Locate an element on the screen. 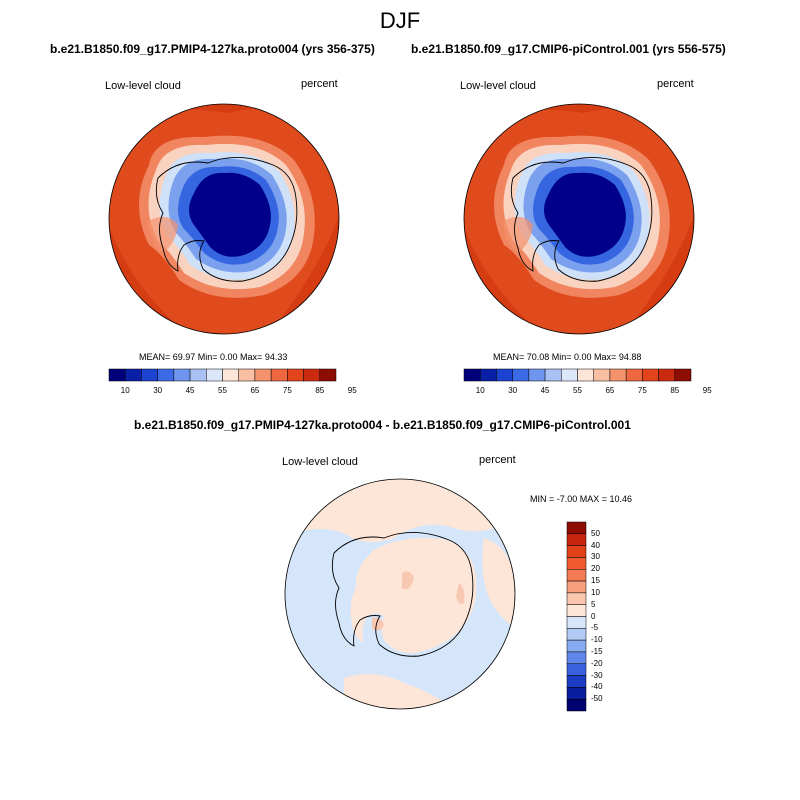 The height and width of the screenshot is (800, 800). colorbar-tick-label: 5 is located at coordinates (593, 604).